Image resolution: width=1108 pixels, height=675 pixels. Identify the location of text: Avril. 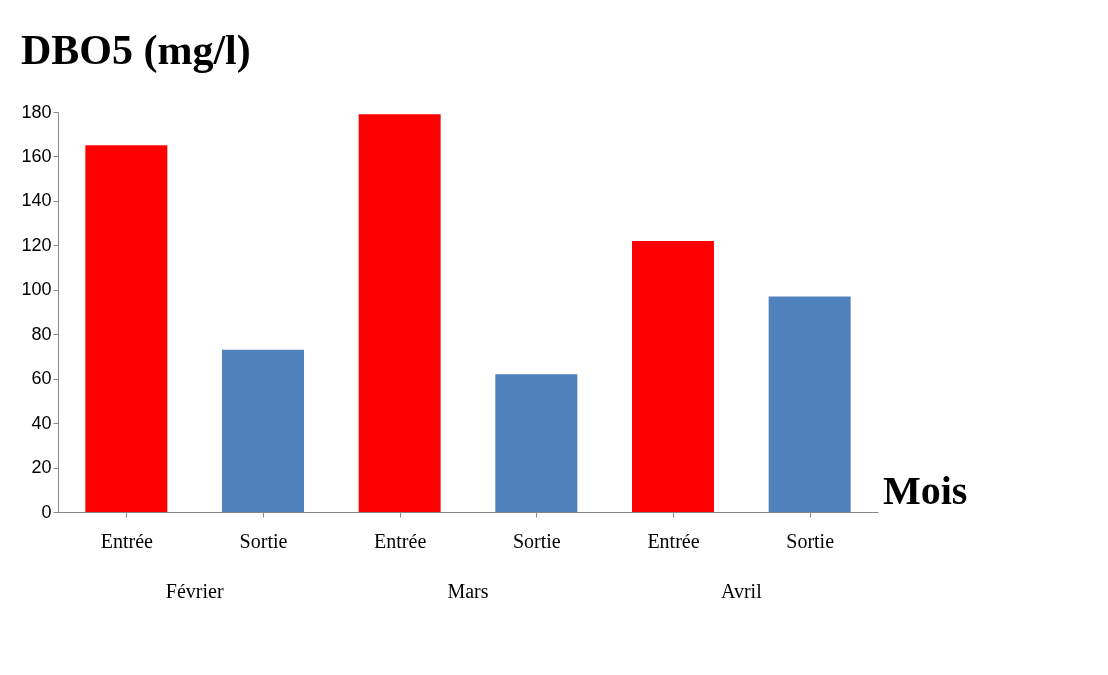
(741, 591).